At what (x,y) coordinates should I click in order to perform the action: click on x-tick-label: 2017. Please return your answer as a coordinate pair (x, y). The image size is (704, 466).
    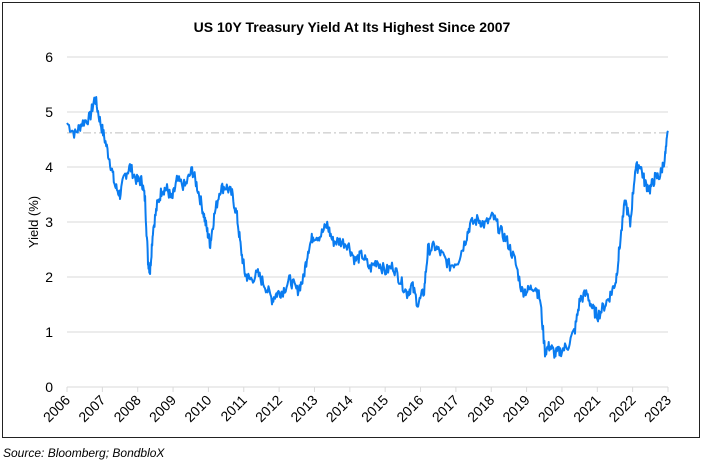
    Looking at the image, I should click on (445, 408).